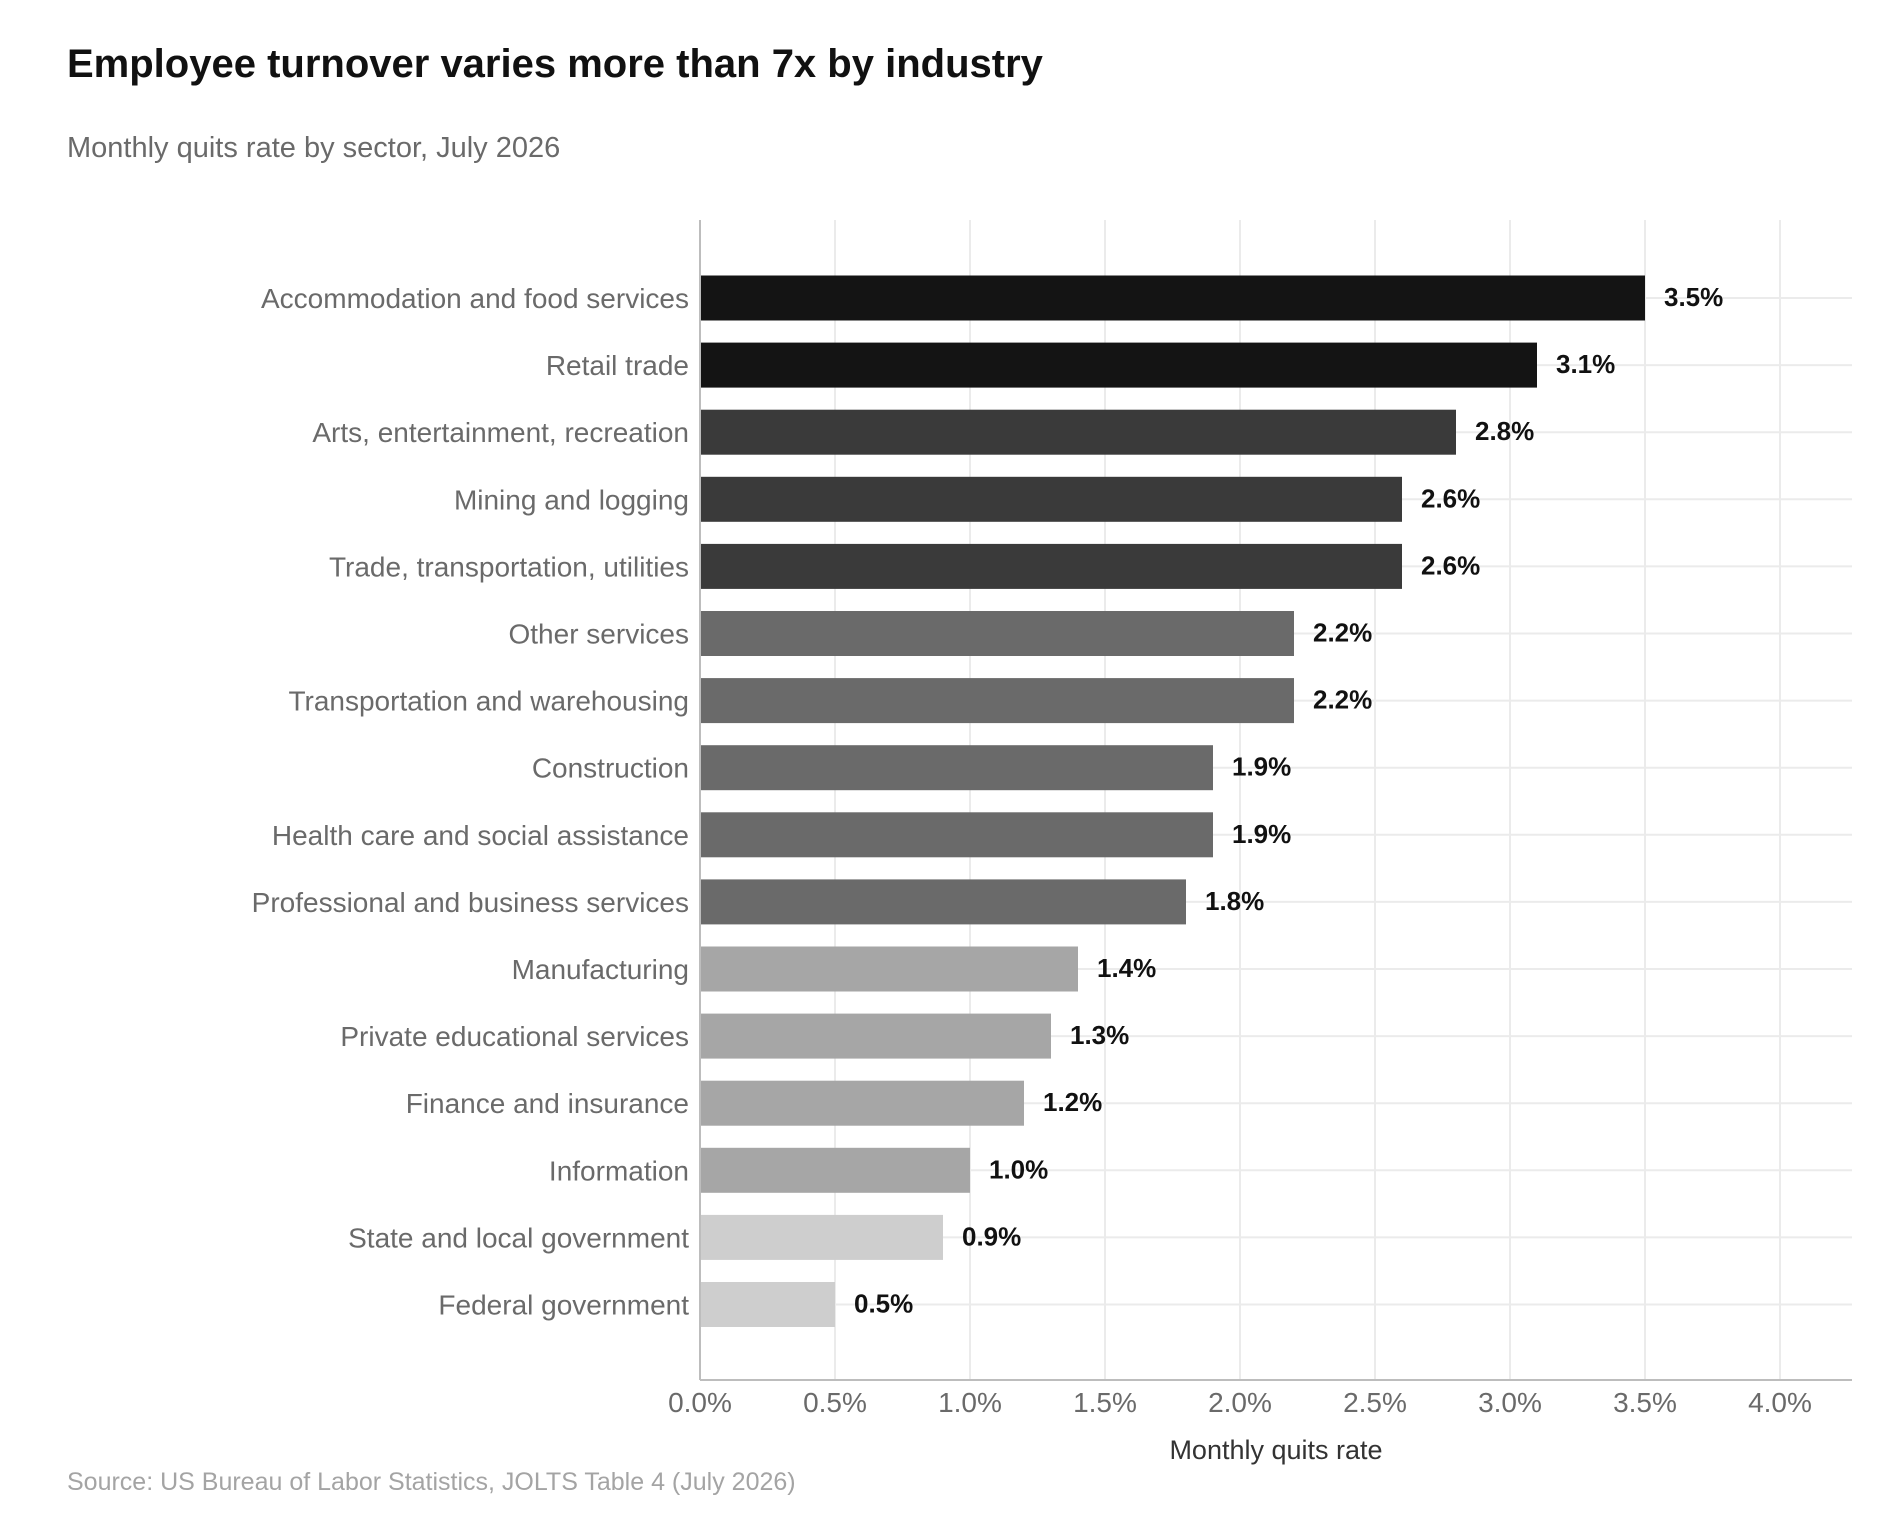 The image size is (1900, 1520). Describe the element at coordinates (1693, 297) in the screenshot. I see `value-label: 3.5%` at that location.